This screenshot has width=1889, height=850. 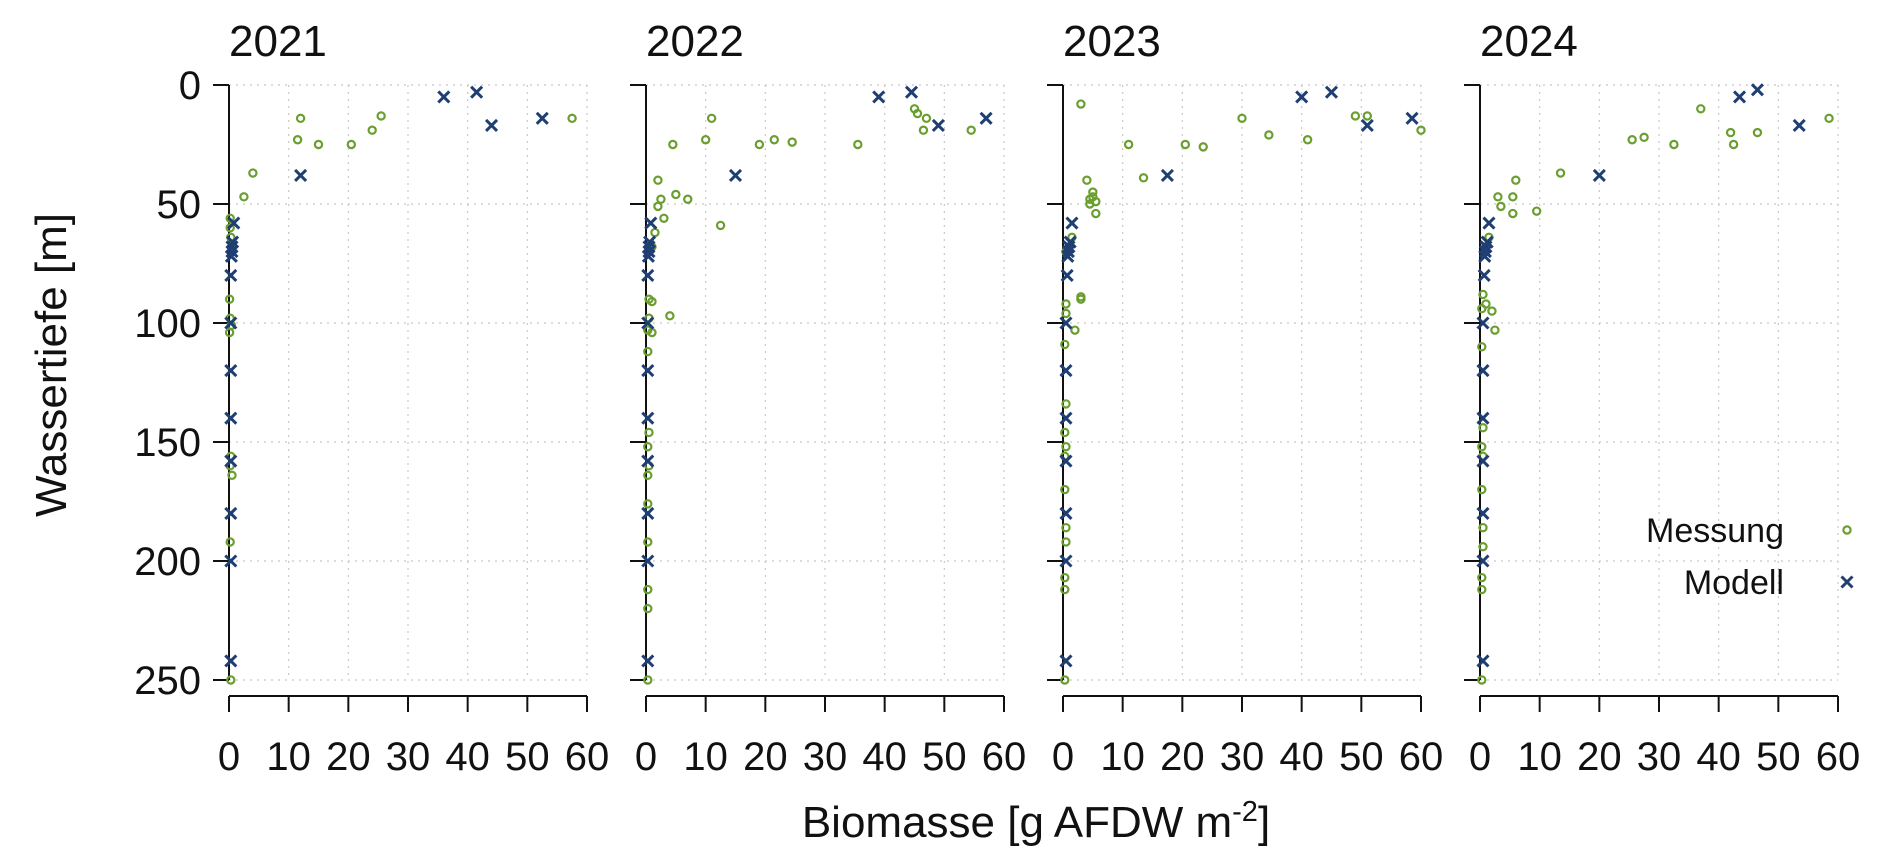 What do you see at coordinates (1036, 821) in the screenshot?
I see `x-axis-label: Biomasse [g AFDW m-2]` at bounding box center [1036, 821].